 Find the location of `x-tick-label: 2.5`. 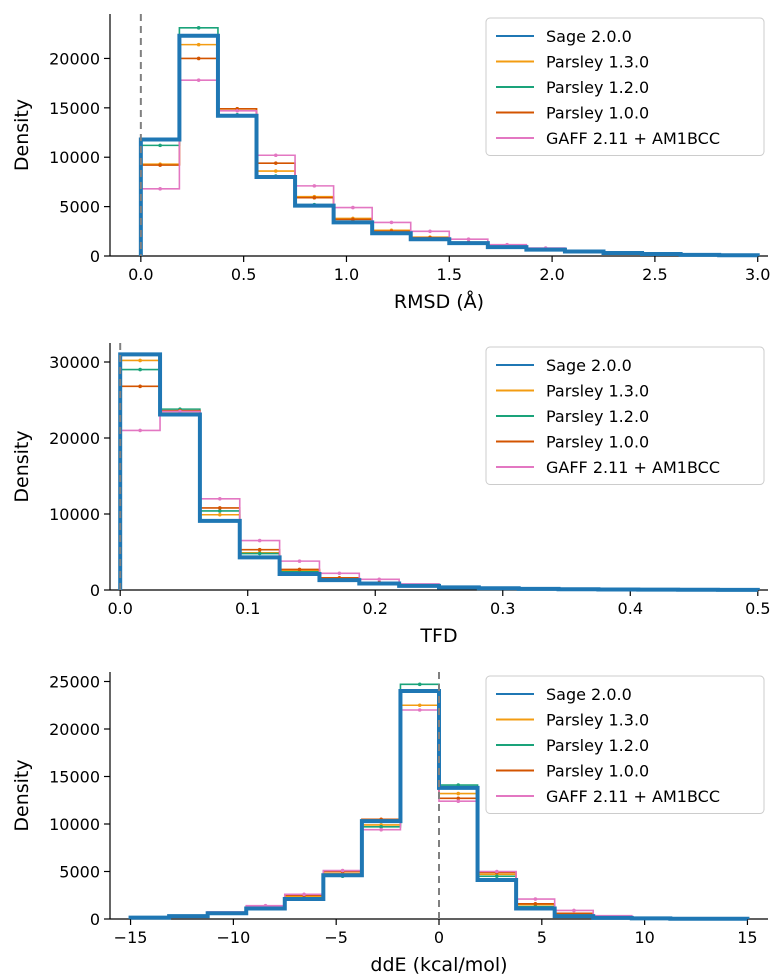

x-tick-label: 2.5 is located at coordinates (654, 274).